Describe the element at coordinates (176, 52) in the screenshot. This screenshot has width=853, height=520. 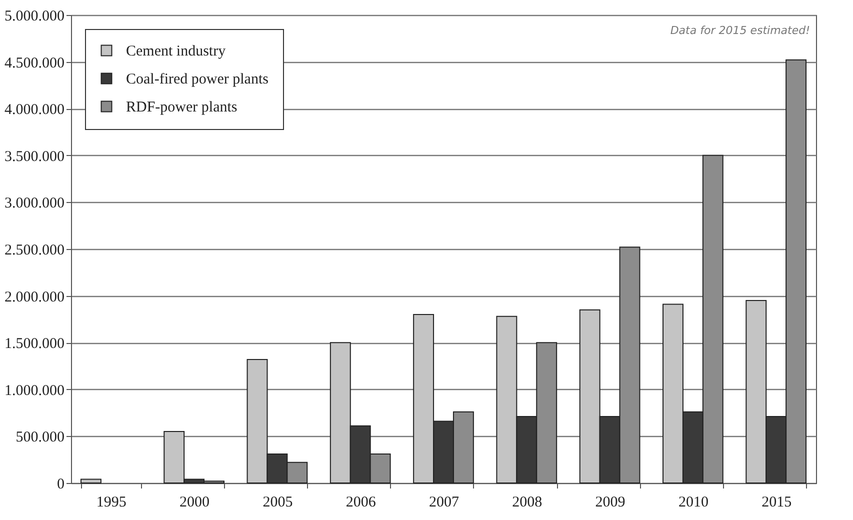
I see `legend-label: Cement industry` at that location.